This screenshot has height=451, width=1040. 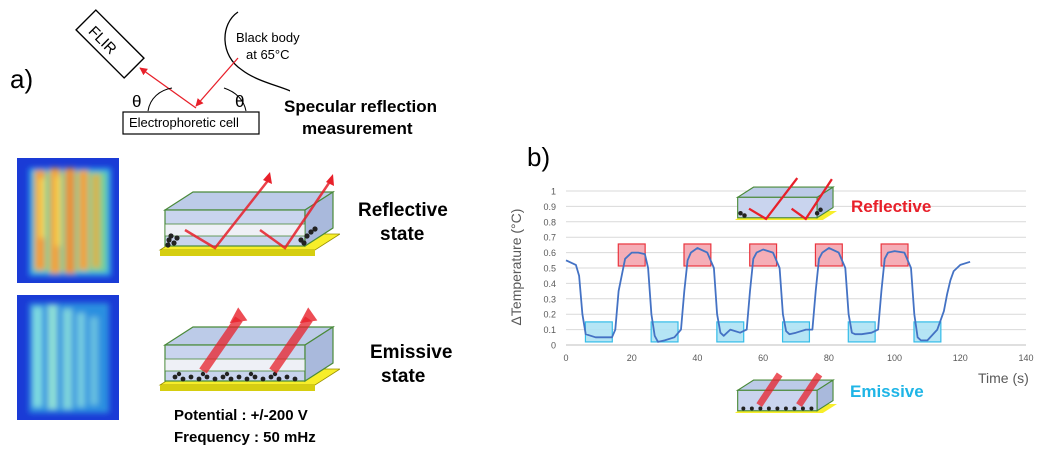 What do you see at coordinates (160, 99) in the screenshot?
I see `angle-arc-left` at bounding box center [160, 99].